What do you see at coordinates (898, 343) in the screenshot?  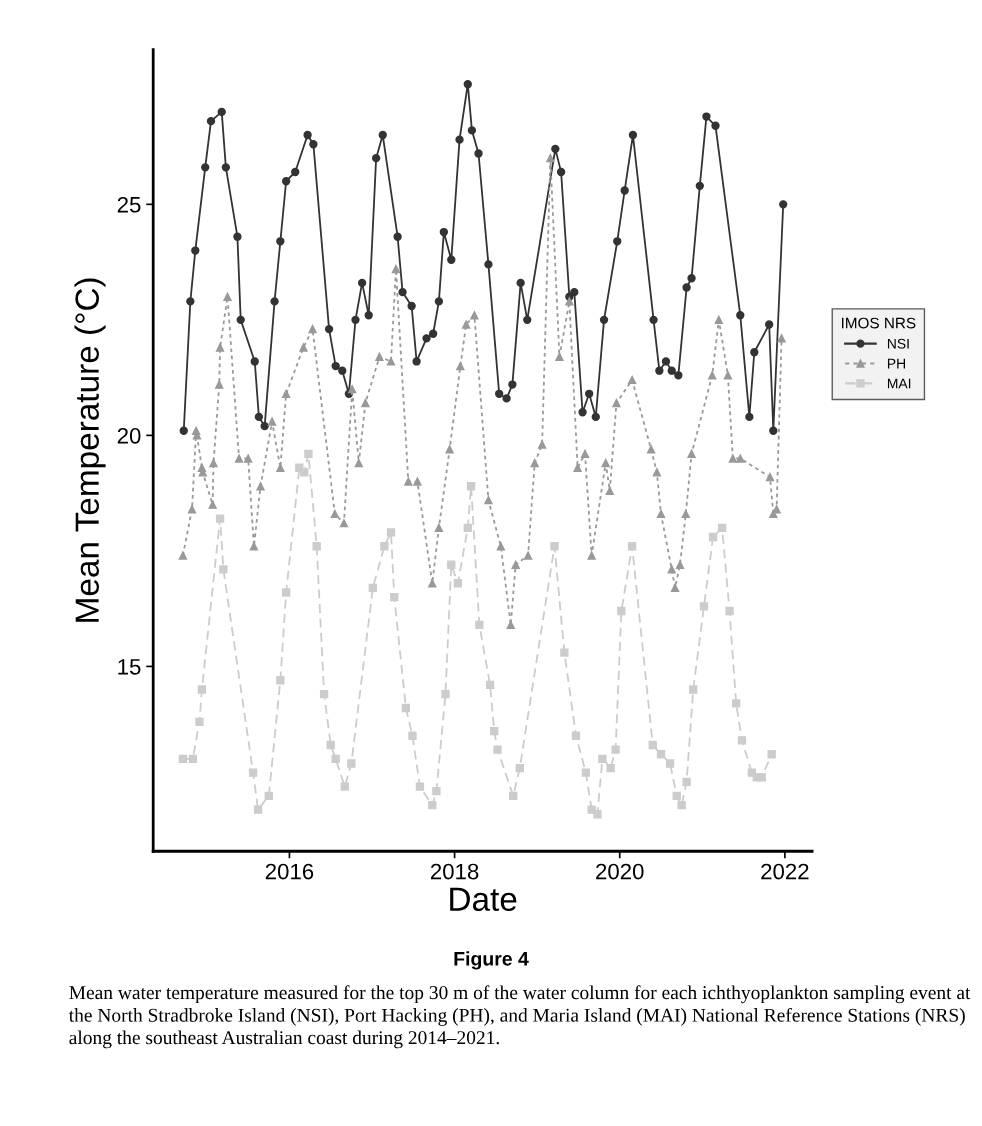 I see `legend-label: NSI` at bounding box center [898, 343].